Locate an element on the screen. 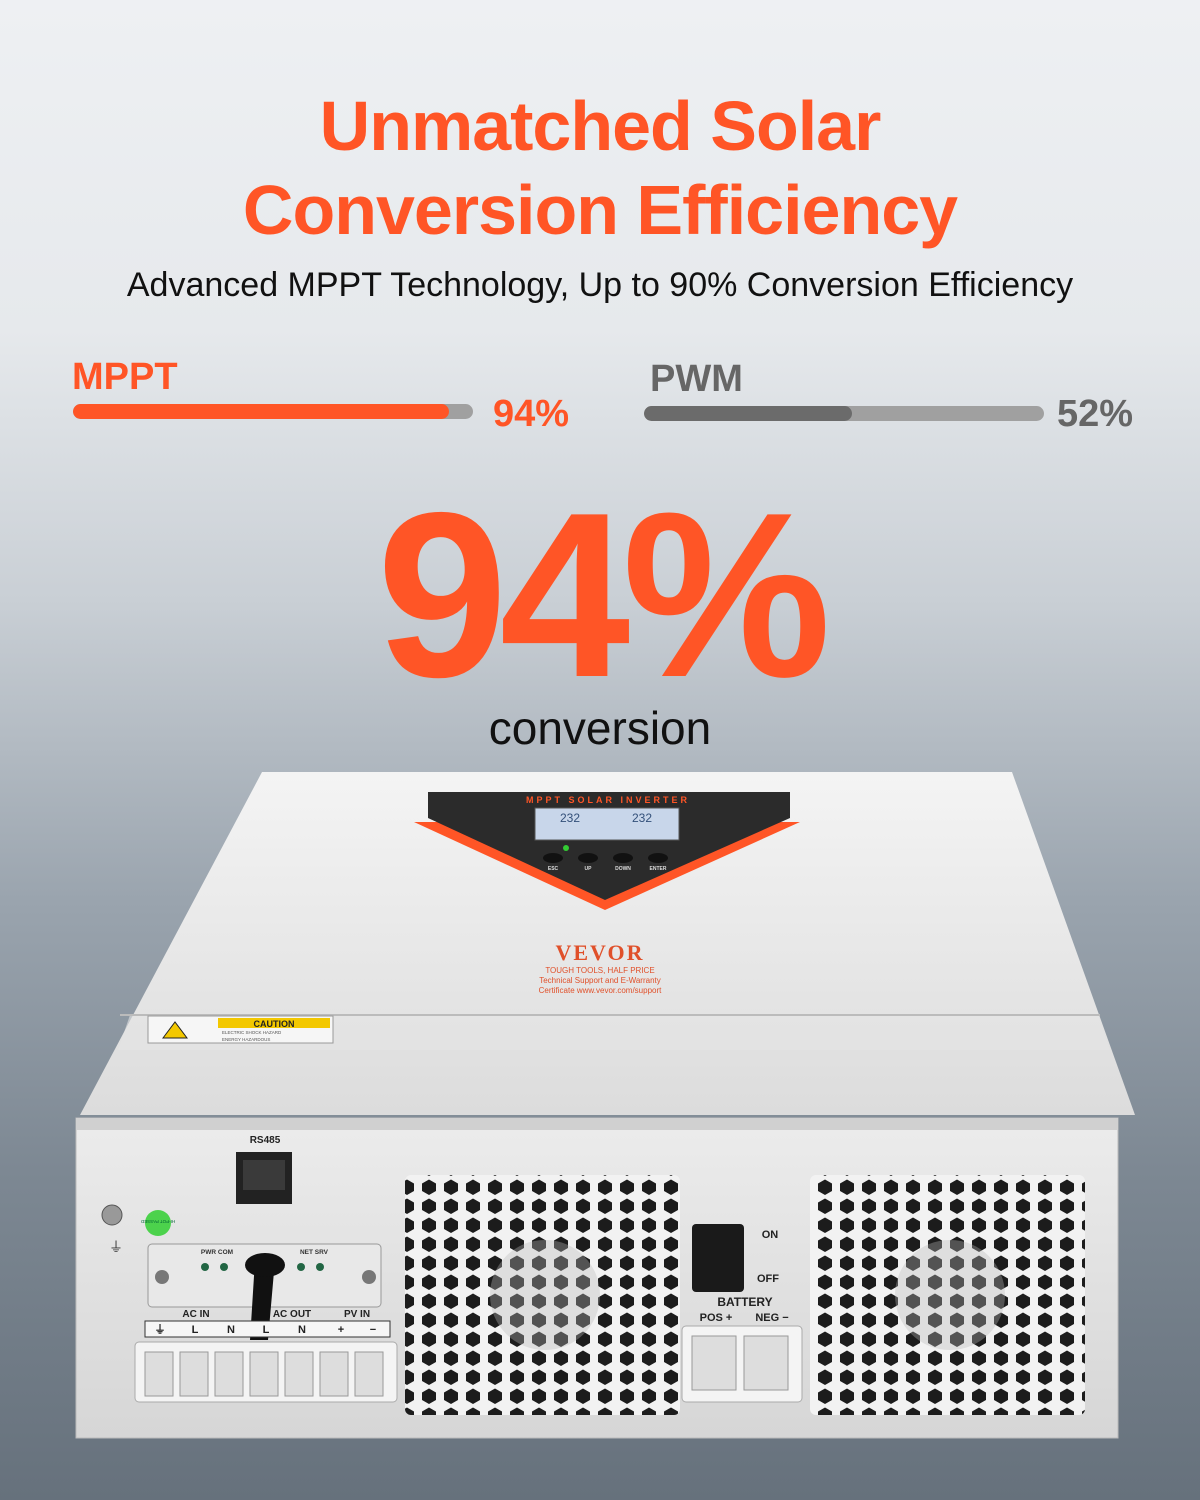 Image resolution: width=1200 pixels, height=1500 pixels. mppt-percent: 94% is located at coordinates (531, 414).